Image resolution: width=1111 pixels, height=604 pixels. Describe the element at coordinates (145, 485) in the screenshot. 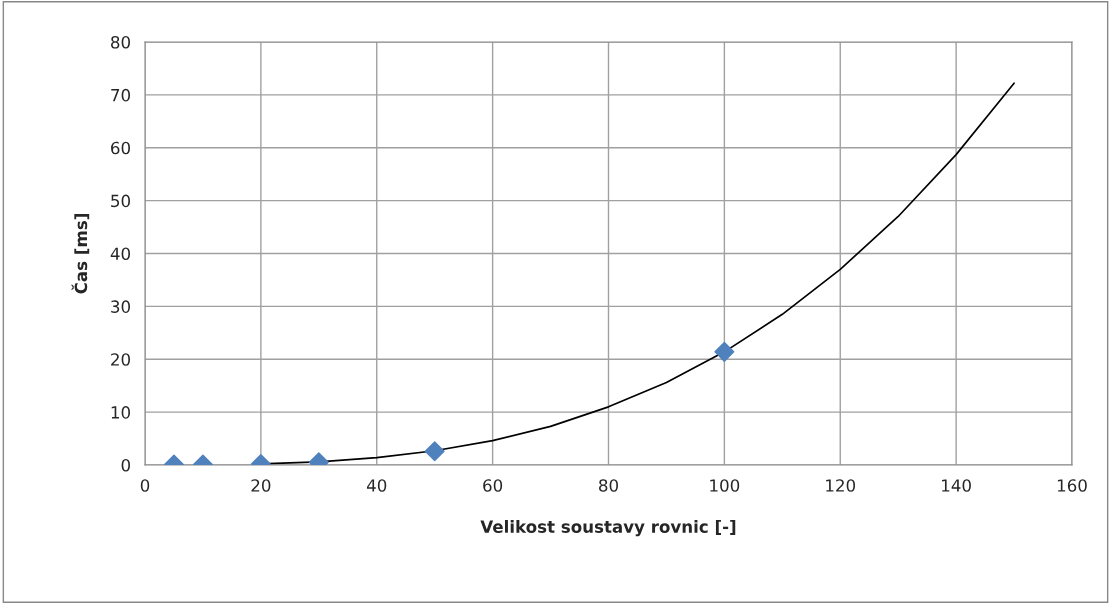

I see `x-tick-label: 0` at that location.